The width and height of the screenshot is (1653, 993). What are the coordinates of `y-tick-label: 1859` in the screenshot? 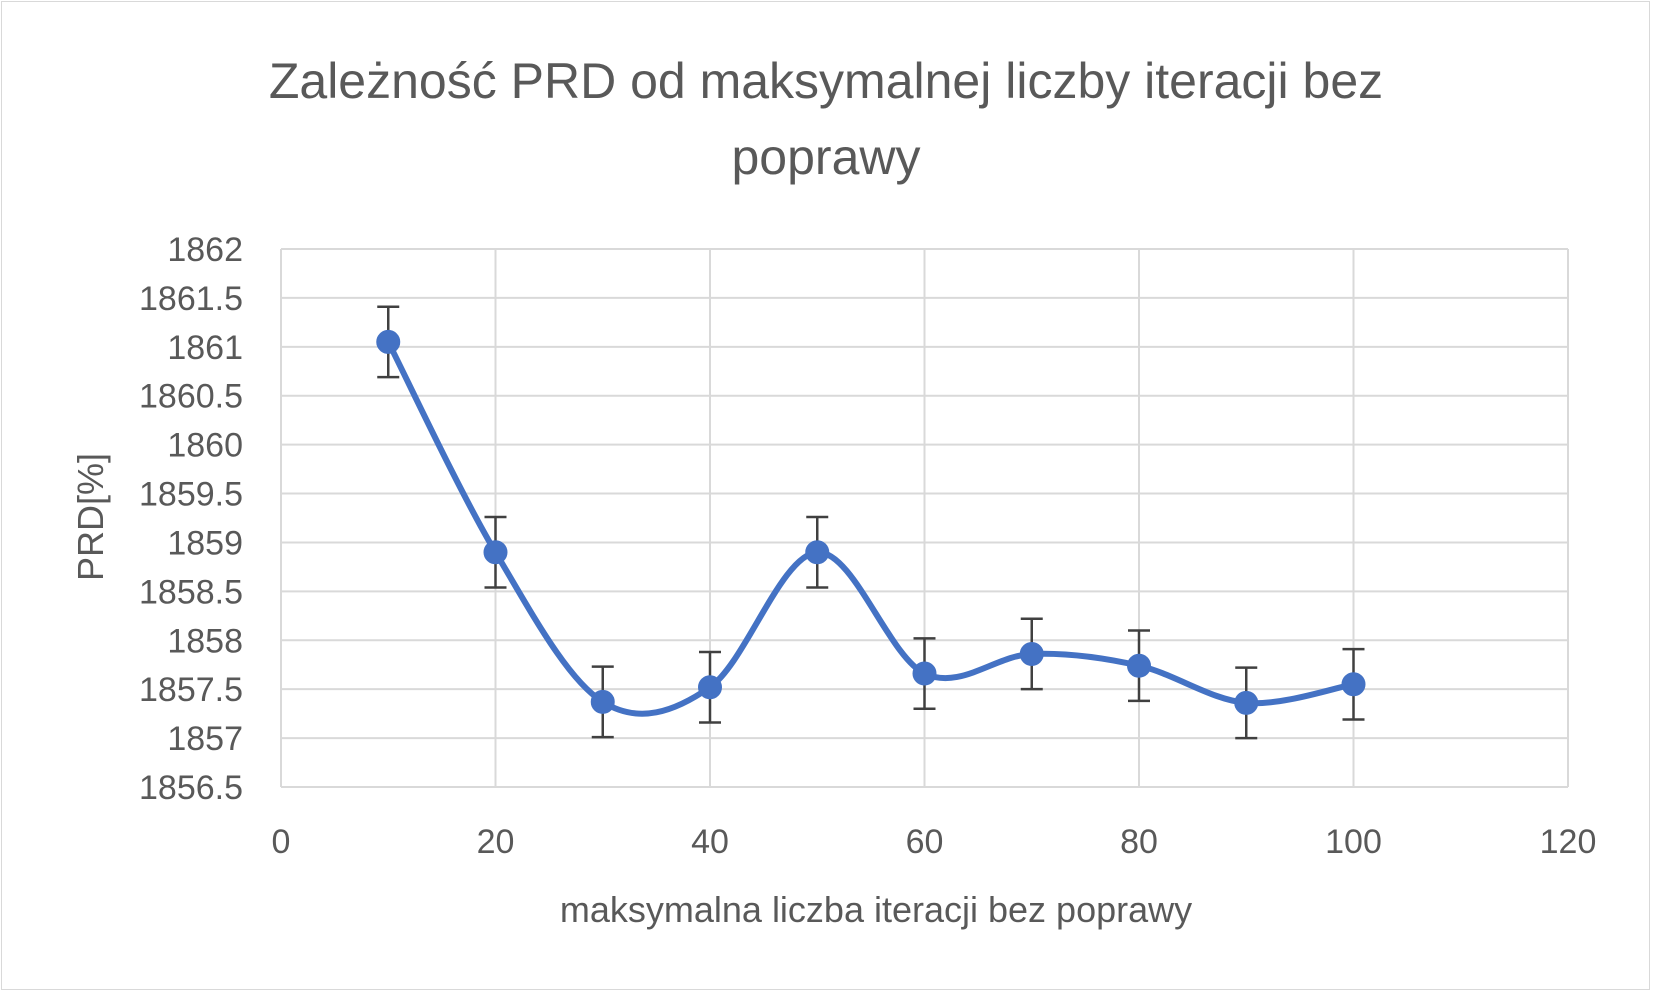 It's located at (205, 543).